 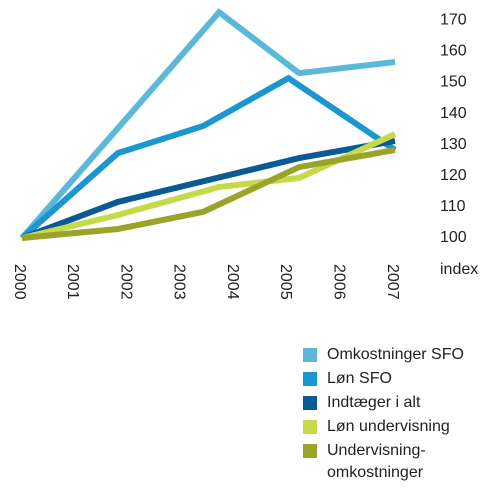 I want to click on y-tick-label: 140, so click(x=453, y=113).